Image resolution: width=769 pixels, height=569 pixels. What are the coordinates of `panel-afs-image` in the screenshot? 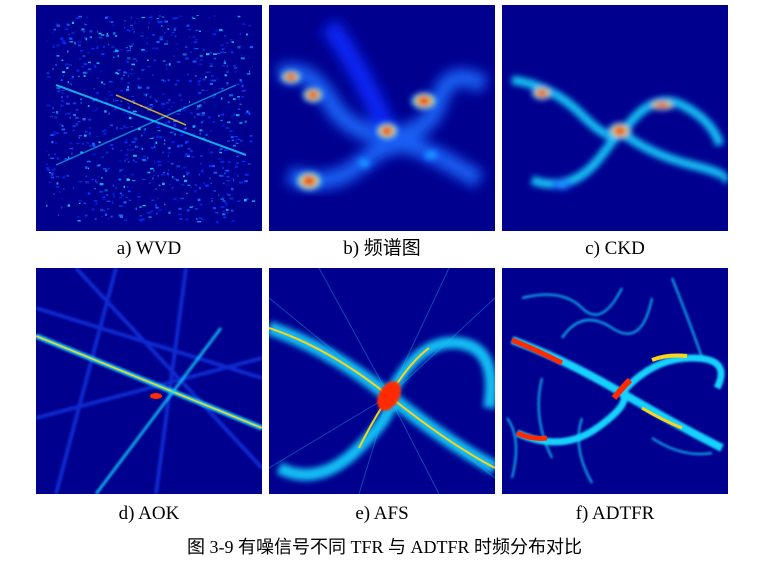 It's located at (382, 381).